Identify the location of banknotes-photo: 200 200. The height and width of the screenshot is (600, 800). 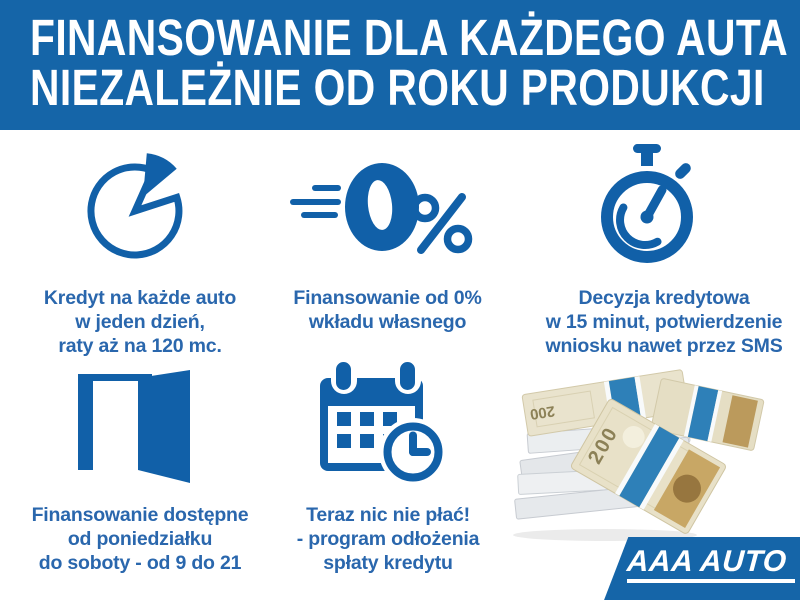
(640, 450).